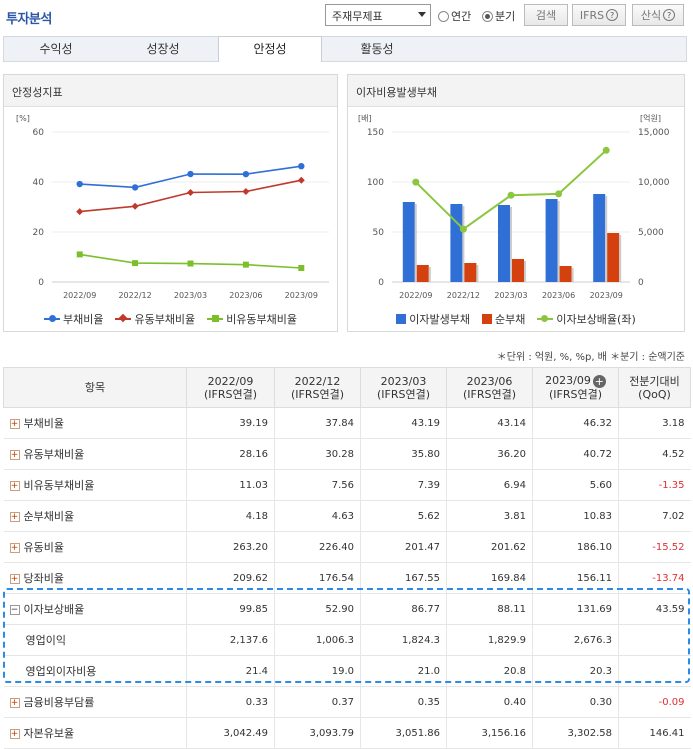 The image size is (693, 749). Describe the element at coordinates (377, 49) in the screenshot. I see `tab-activity: 활동성` at that location.